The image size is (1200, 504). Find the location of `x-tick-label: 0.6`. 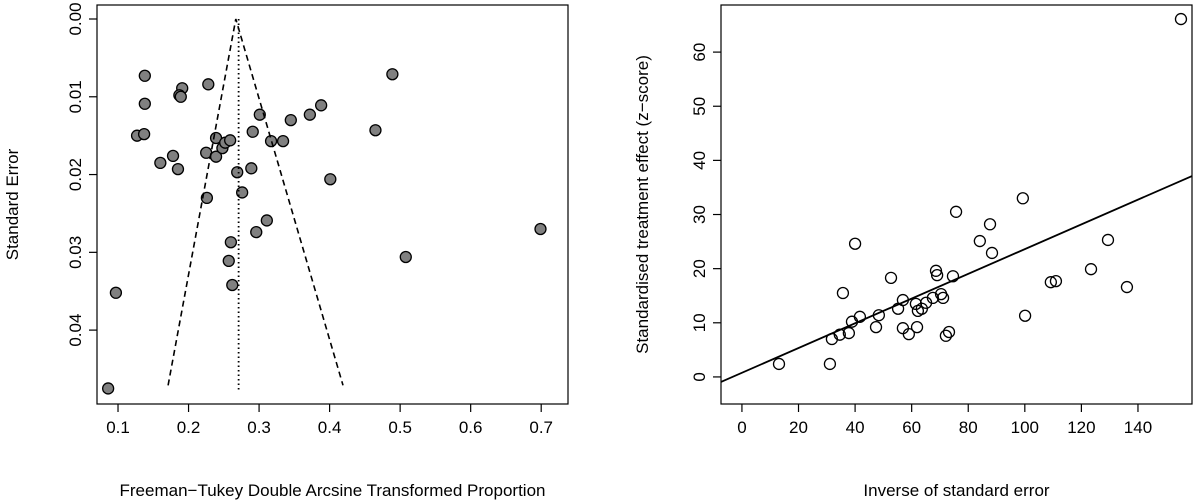

x-tick-label: 0.6 is located at coordinates (471, 427).